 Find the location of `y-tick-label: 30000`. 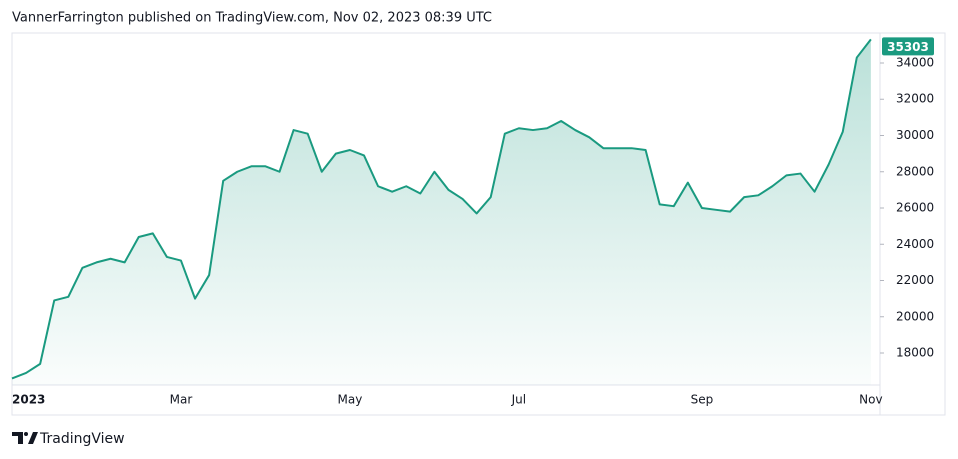

y-tick-label: 30000 is located at coordinates (915, 135).